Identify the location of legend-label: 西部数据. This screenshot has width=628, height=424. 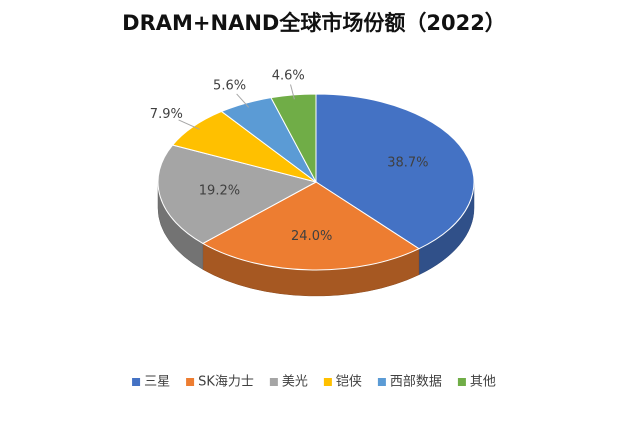
(416, 382).